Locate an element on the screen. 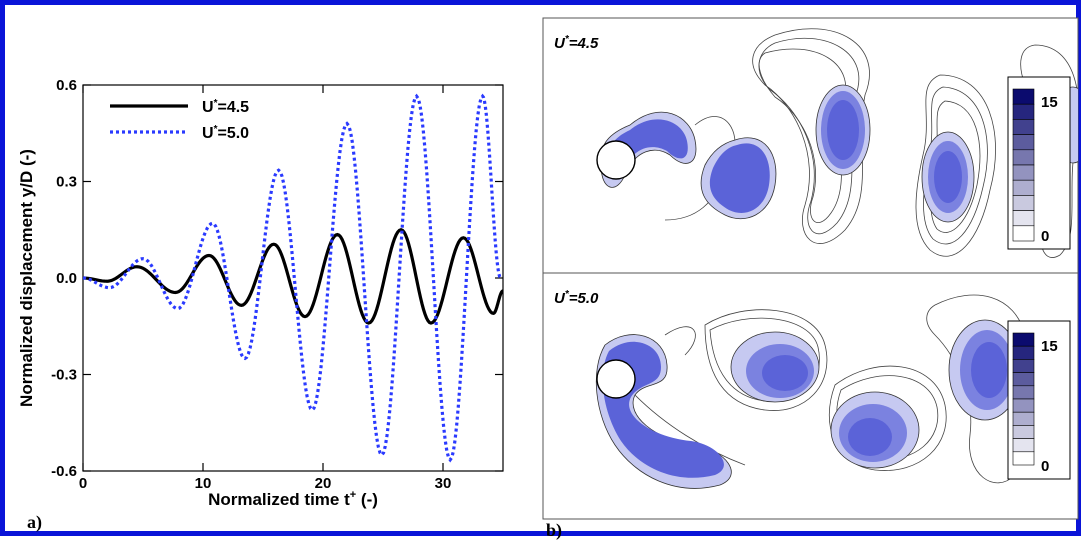 This screenshot has height=541, width=1081. subplot-title-bottom: U*=5.0 is located at coordinates (576, 298).